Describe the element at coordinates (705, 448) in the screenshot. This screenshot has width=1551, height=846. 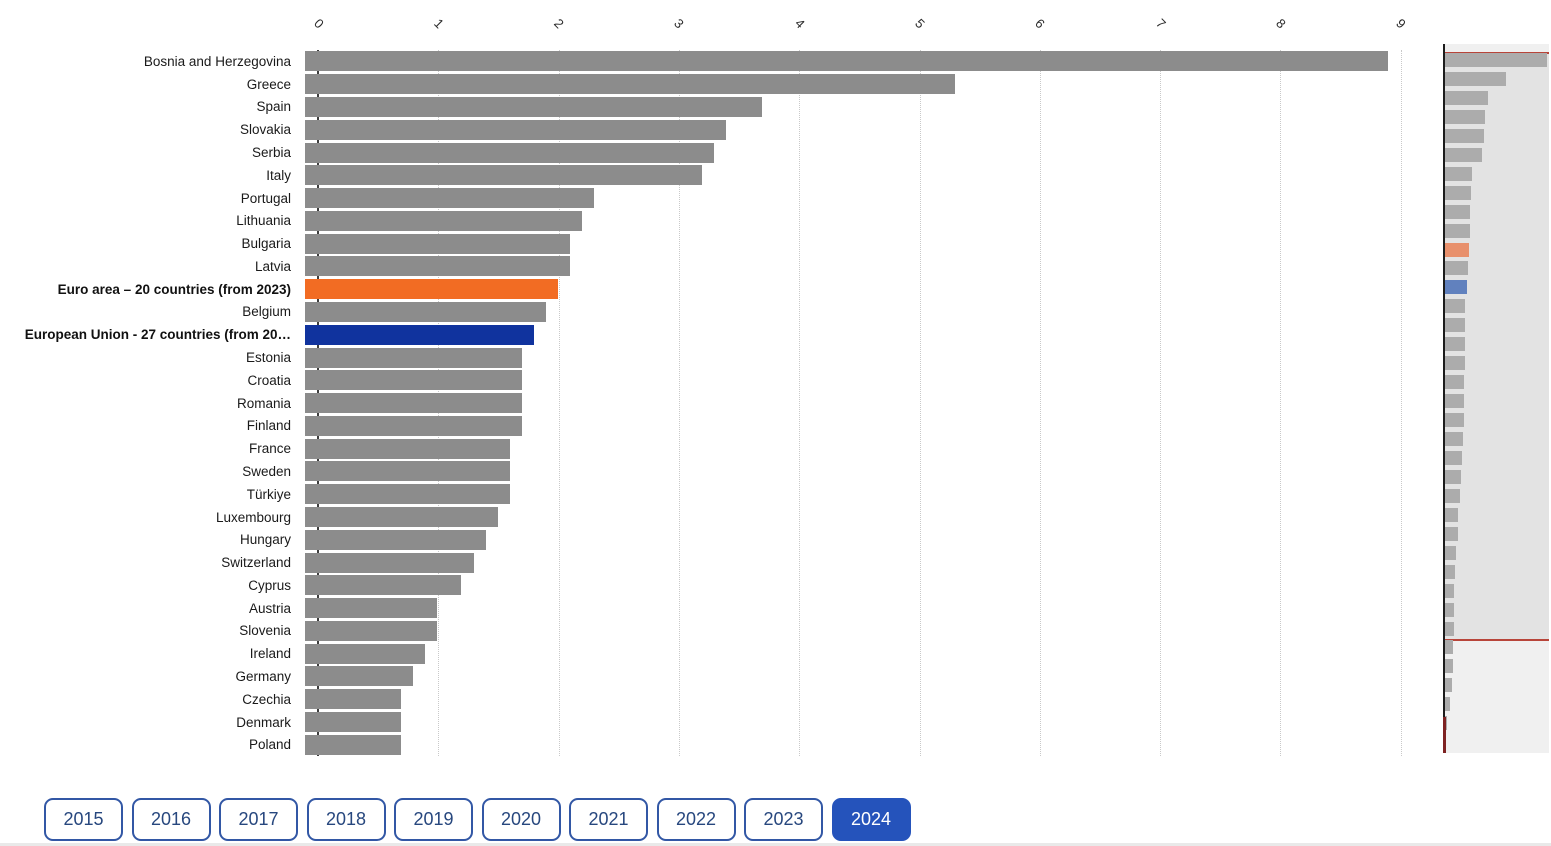
I see `chart-row: France` at that location.